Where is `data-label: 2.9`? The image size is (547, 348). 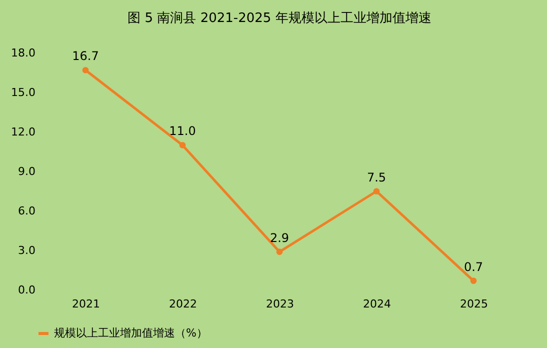 data-label: 2.9 is located at coordinates (280, 237).